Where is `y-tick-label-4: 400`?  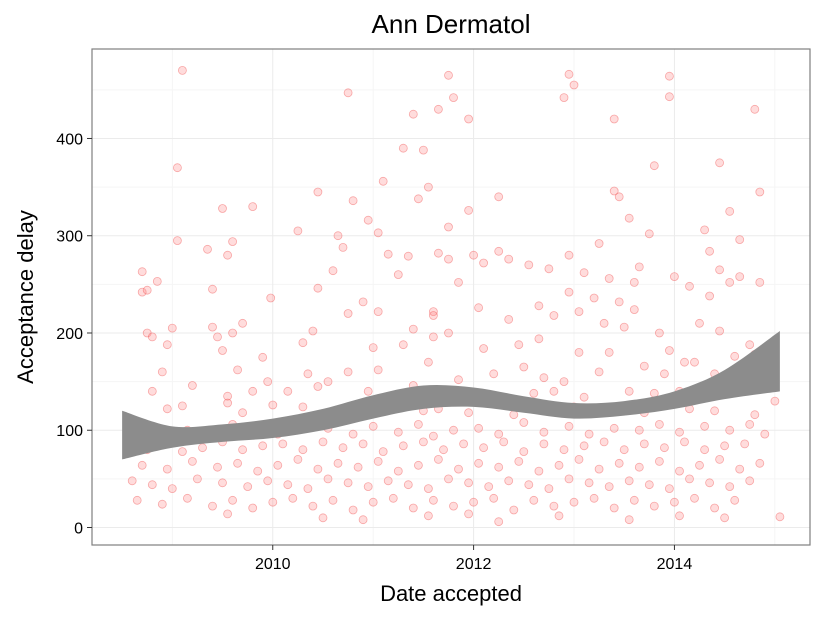 y-tick-label-4: 400 is located at coordinates (69, 139).